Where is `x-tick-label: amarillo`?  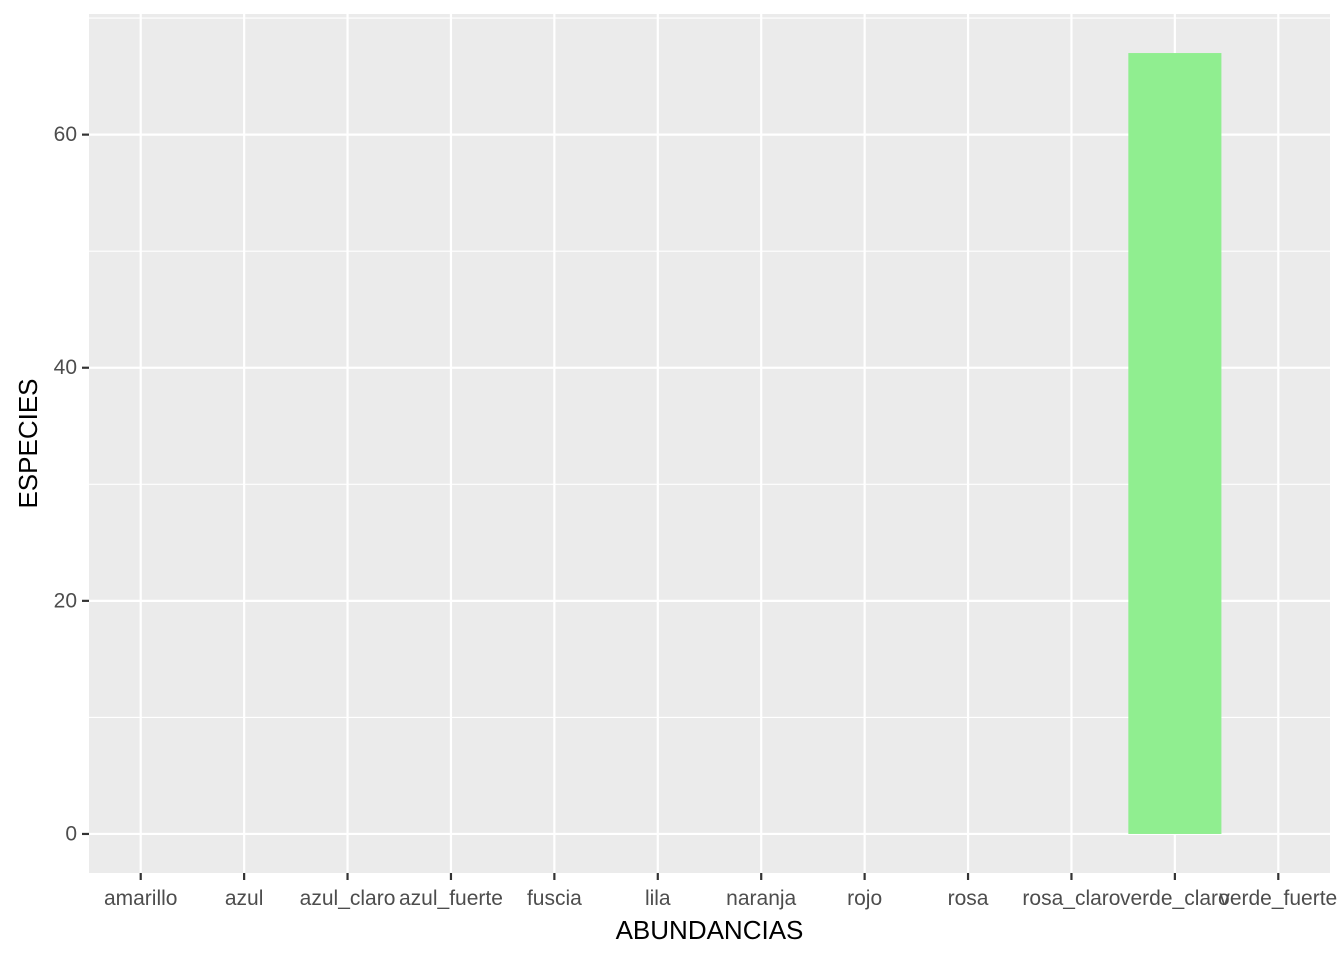 x-tick-label: amarillo is located at coordinates (141, 898).